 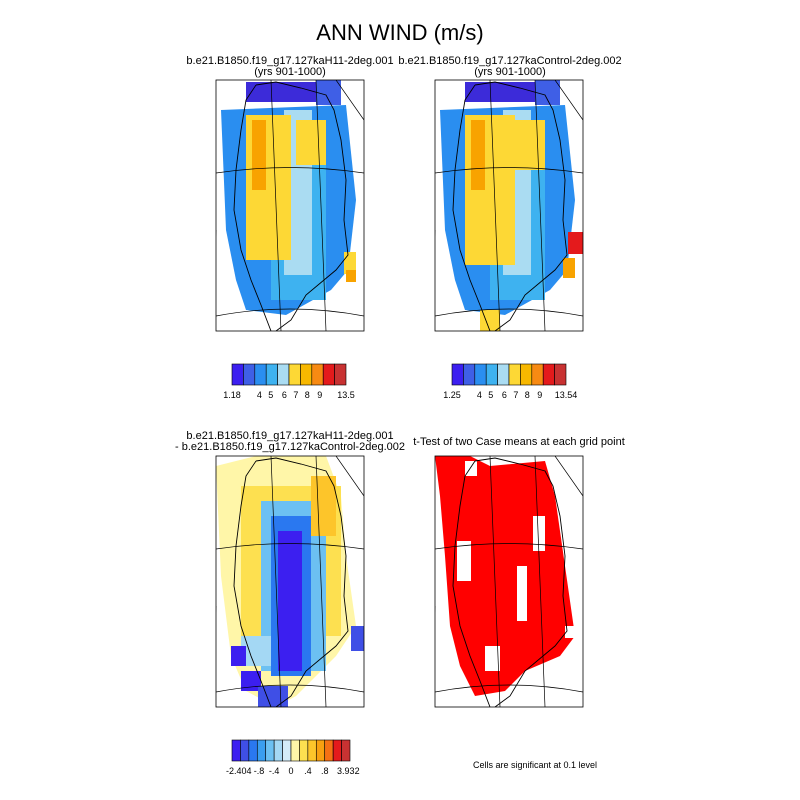 I want to click on colorbar-label: 0, so click(x=290, y=771).